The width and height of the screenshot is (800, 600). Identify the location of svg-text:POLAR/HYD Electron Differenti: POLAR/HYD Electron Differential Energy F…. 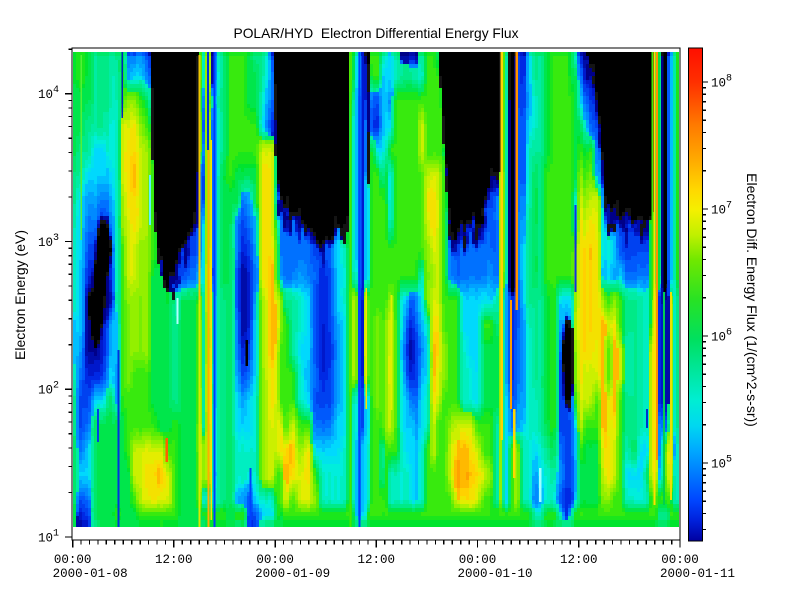
(376, 33).